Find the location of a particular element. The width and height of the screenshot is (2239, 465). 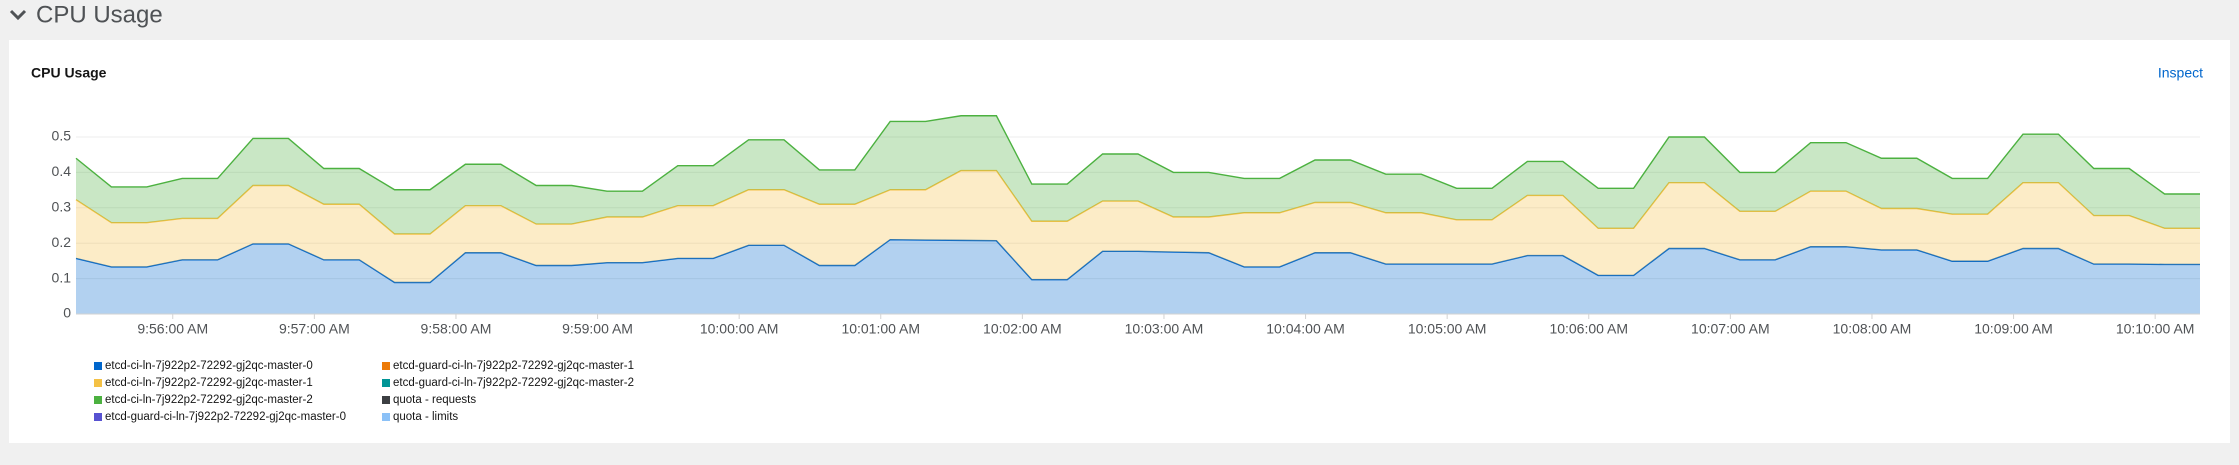

legend-label: quota - requests is located at coordinates (434, 400).